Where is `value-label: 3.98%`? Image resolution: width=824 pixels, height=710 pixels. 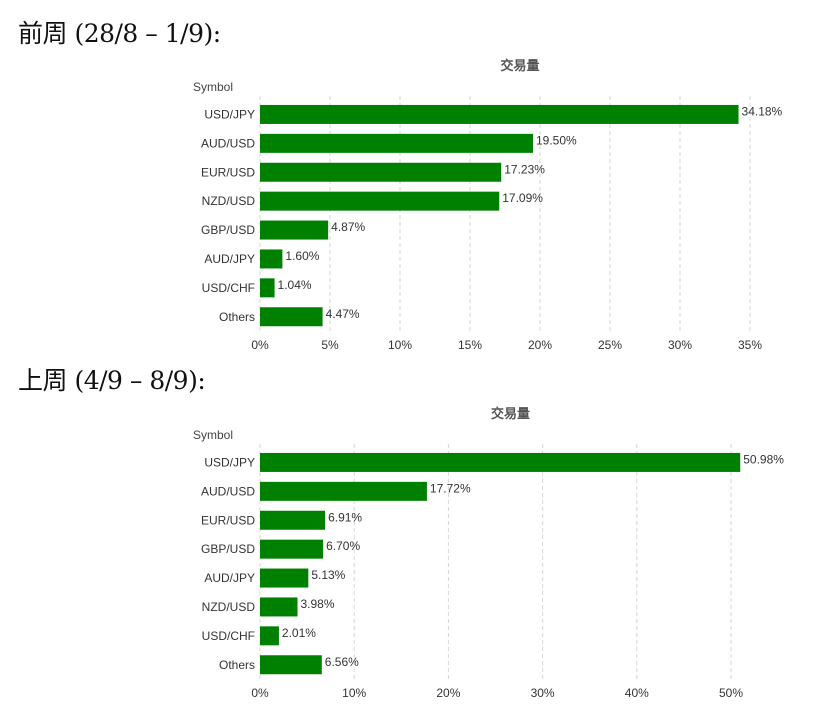 value-label: 3.98% is located at coordinates (317, 604).